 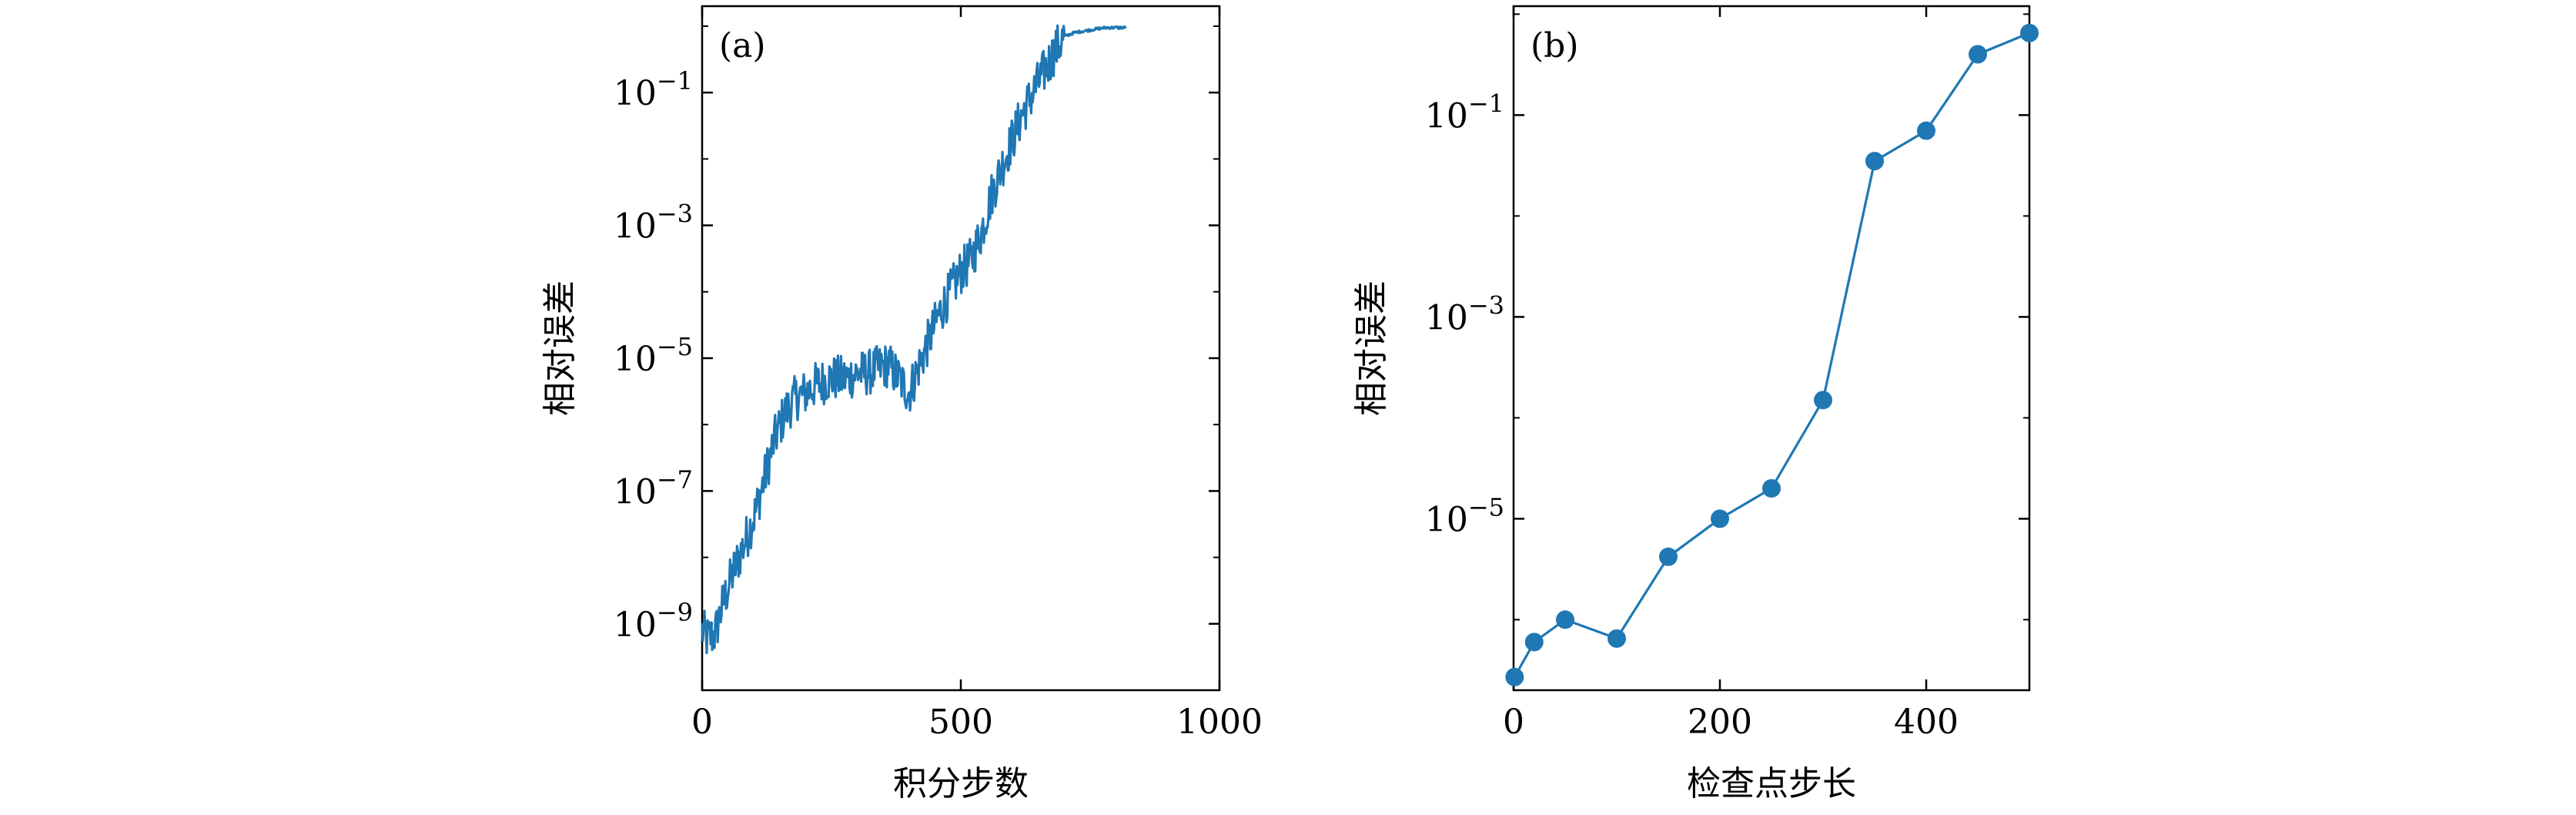 What do you see at coordinates (653, 621) in the screenshot?
I see `y-tick-label: 10⁻⁹` at bounding box center [653, 621].